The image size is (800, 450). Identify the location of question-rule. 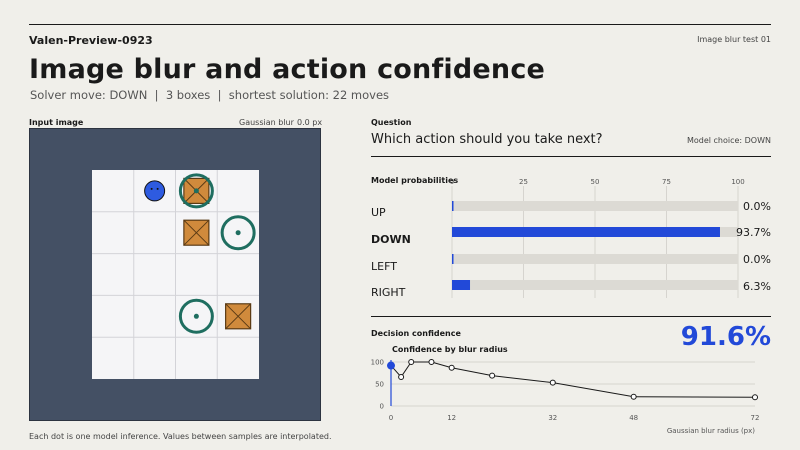
(571, 156).